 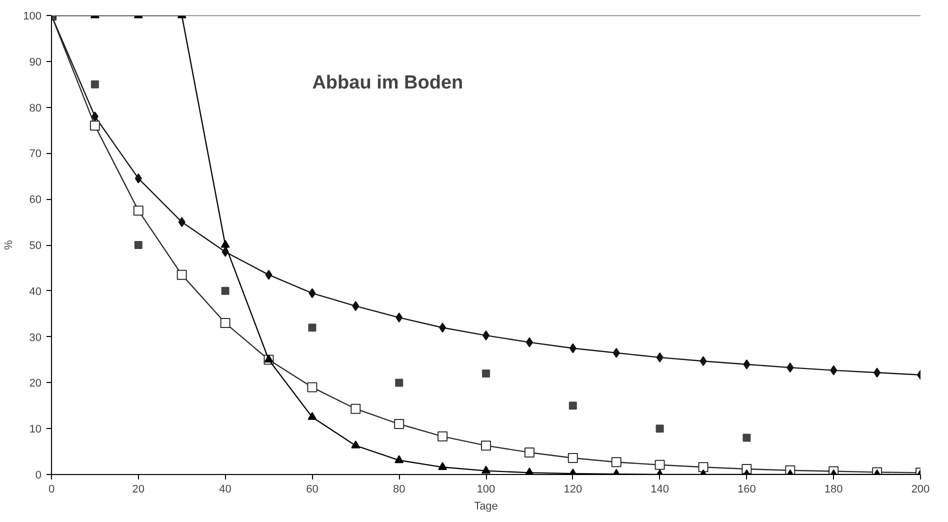 What do you see at coordinates (35, 108) in the screenshot?
I see `y-tick-label: 80` at bounding box center [35, 108].